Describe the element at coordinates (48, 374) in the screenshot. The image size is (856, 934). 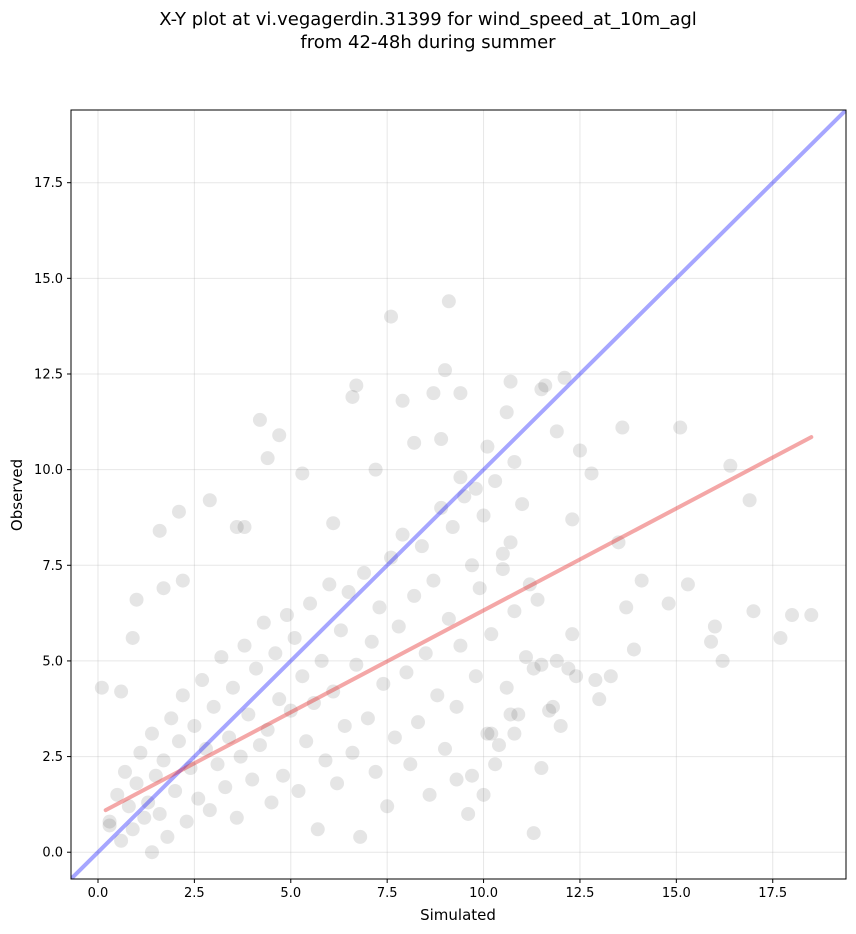
I see `y-tick-label: 12.5` at that location.